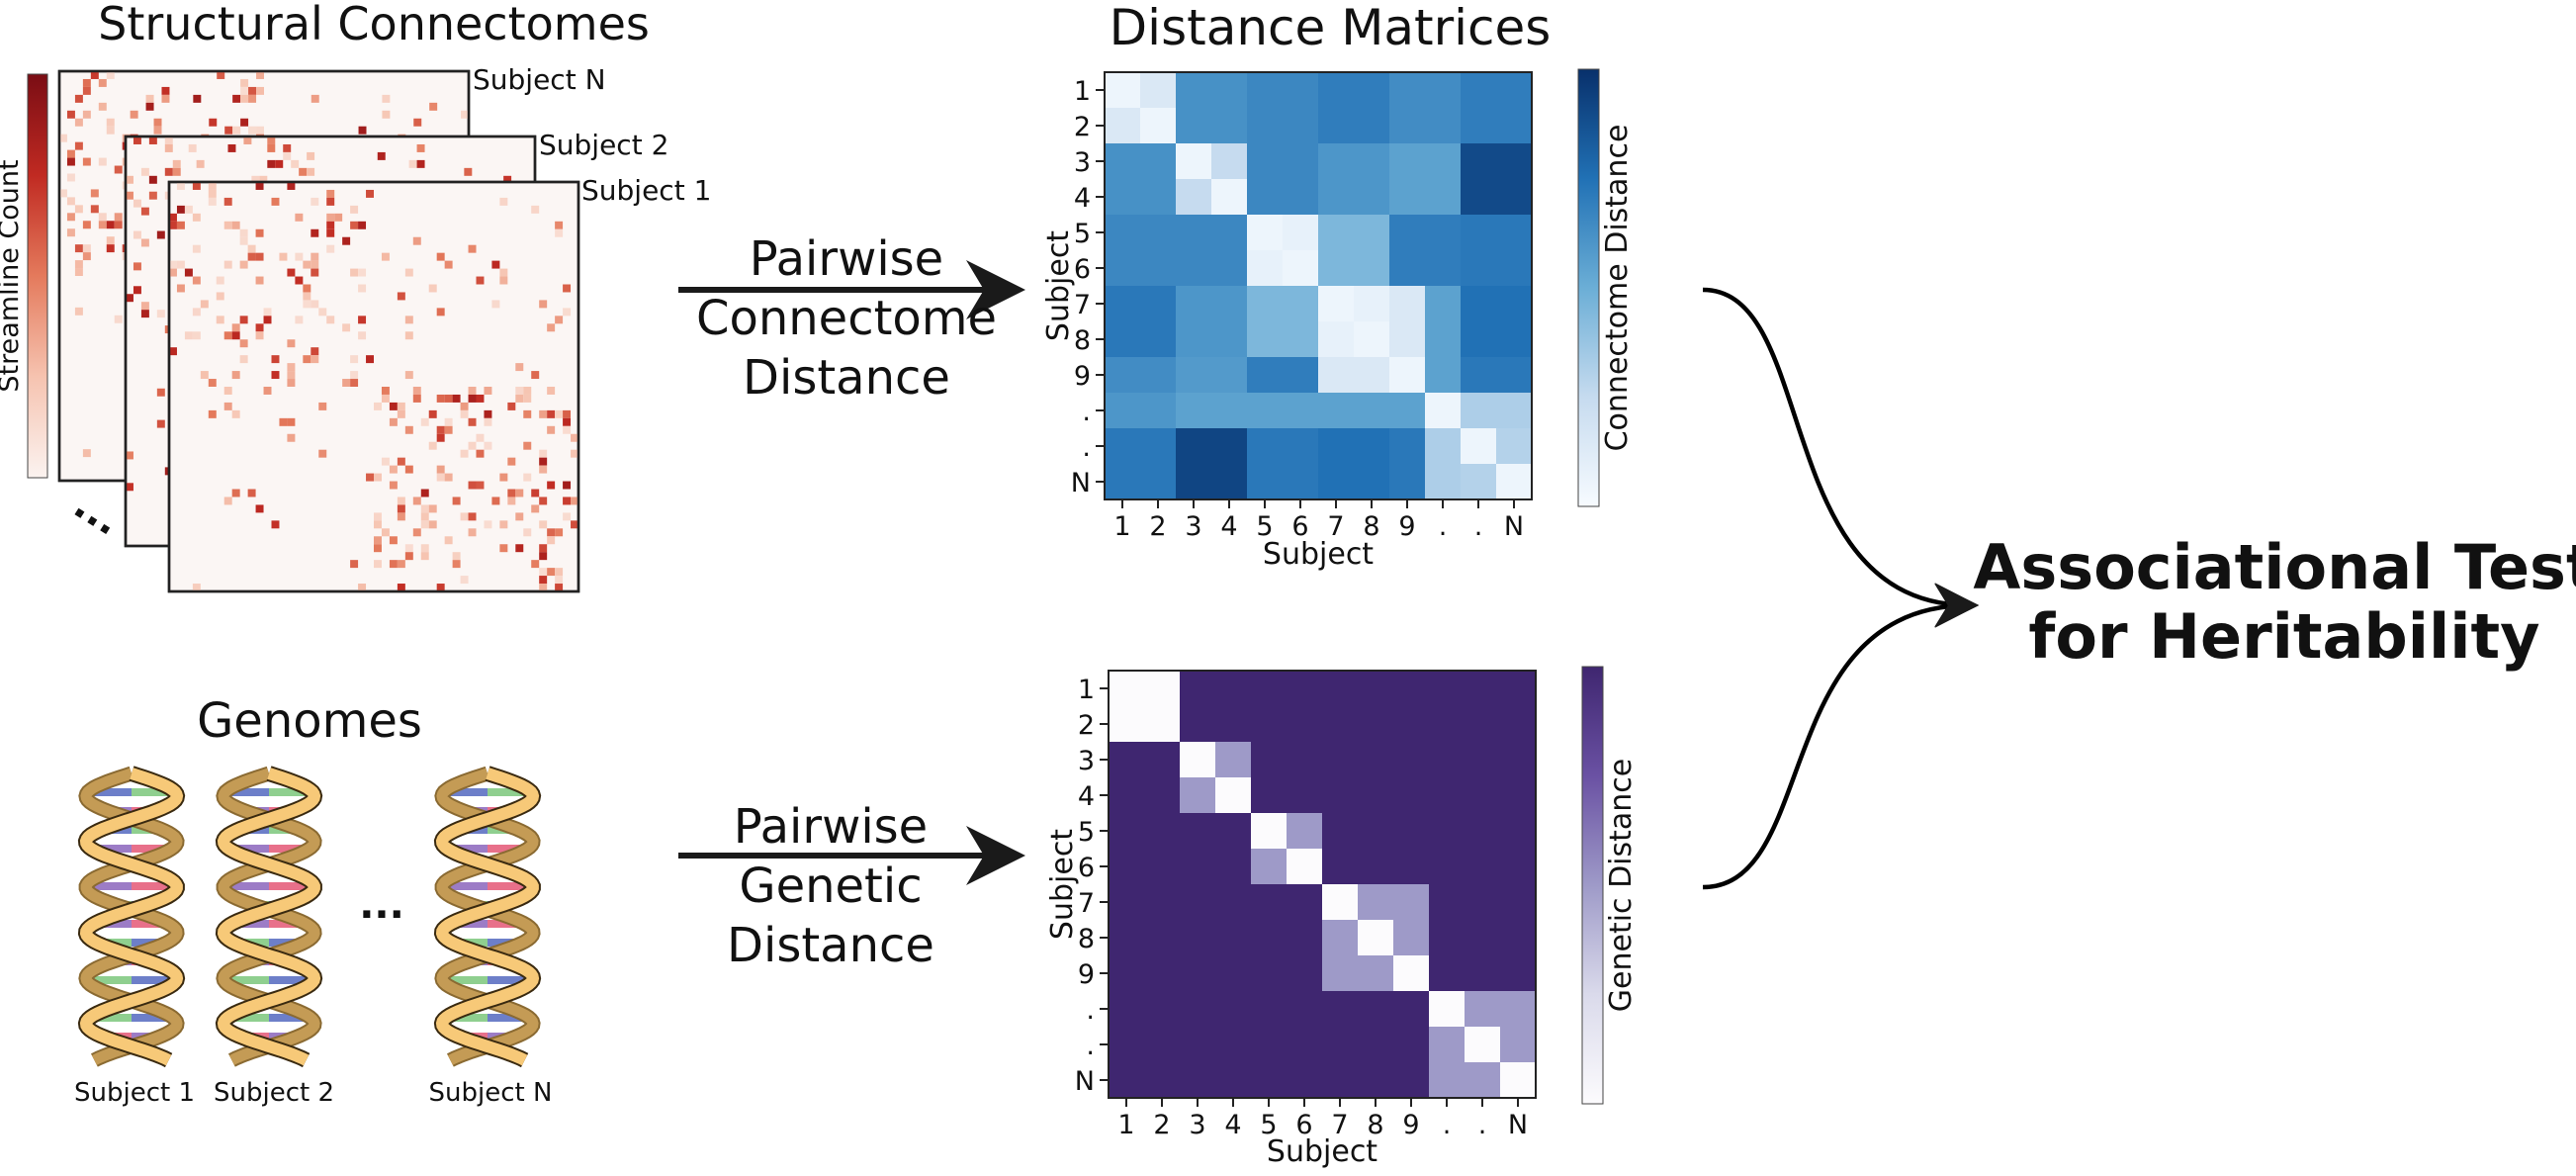 This screenshot has height=1176, width=2576. I want to click on genomes-title: Genomes, so click(309, 721).